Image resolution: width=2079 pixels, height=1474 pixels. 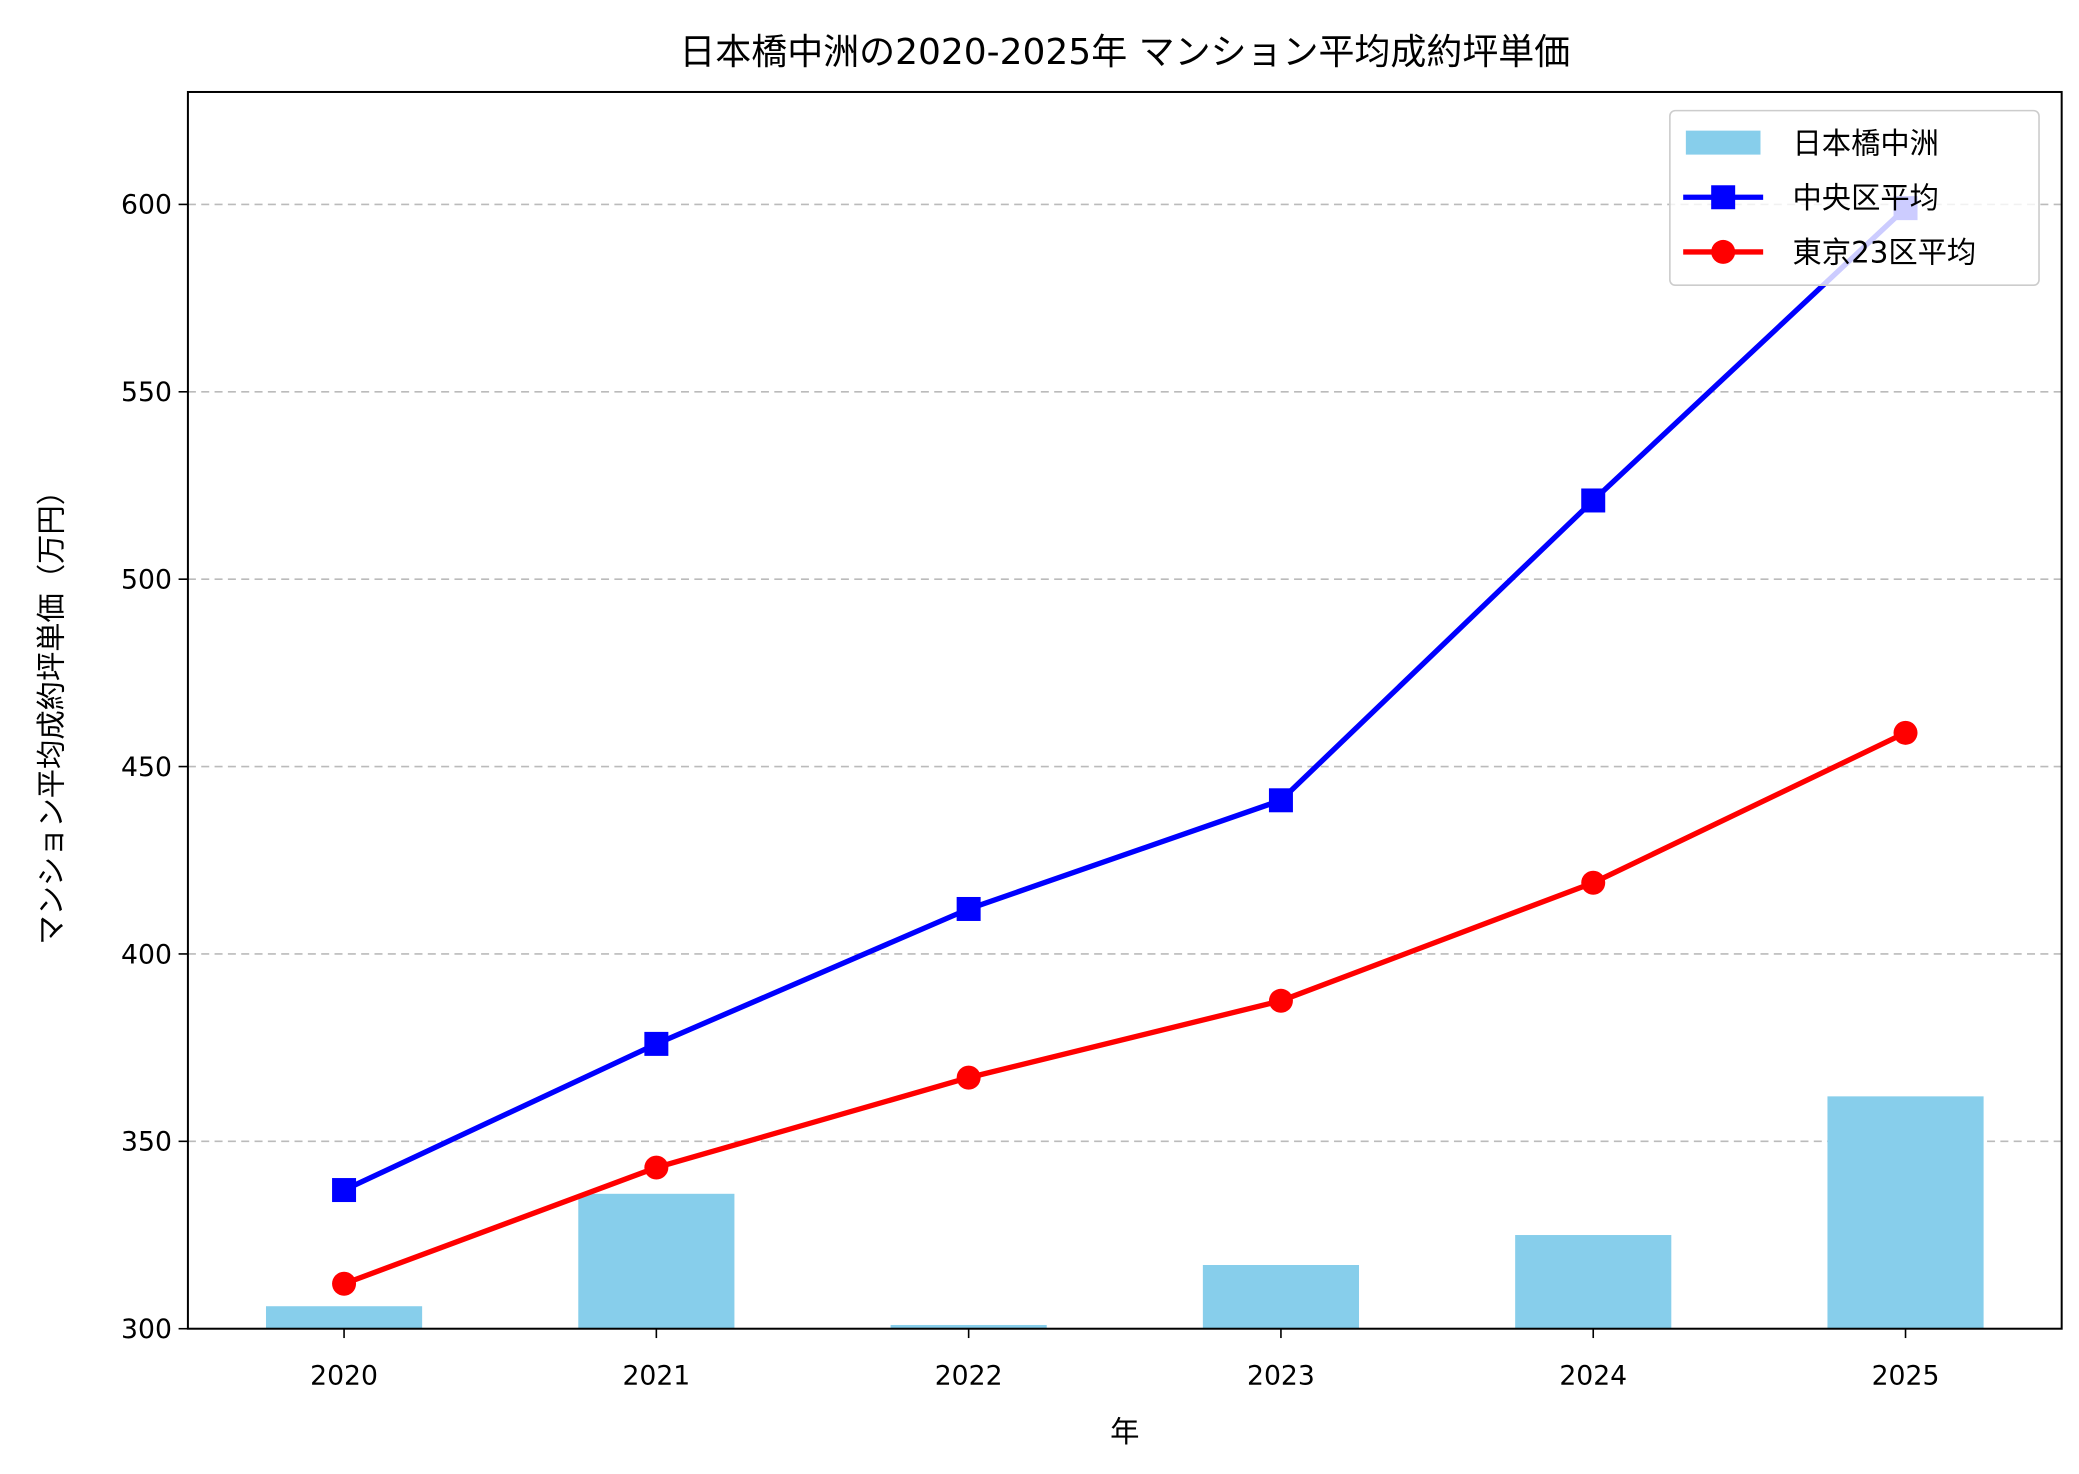 What do you see at coordinates (1124, 52) in the screenshot?
I see `chart-title: 日本橋中洲の2020-2025年 マンション平均成約坪単価` at bounding box center [1124, 52].